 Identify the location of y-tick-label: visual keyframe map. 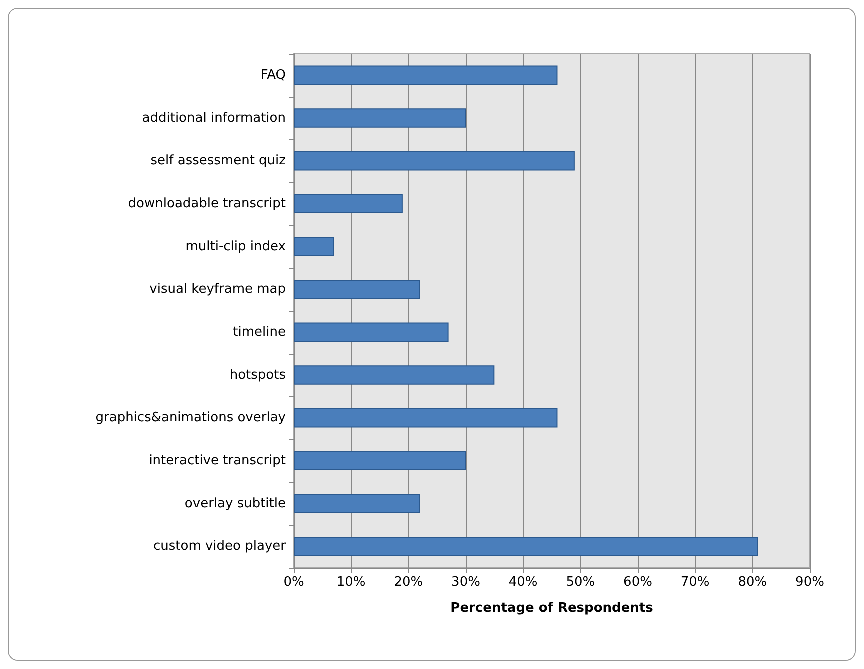
(218, 290).